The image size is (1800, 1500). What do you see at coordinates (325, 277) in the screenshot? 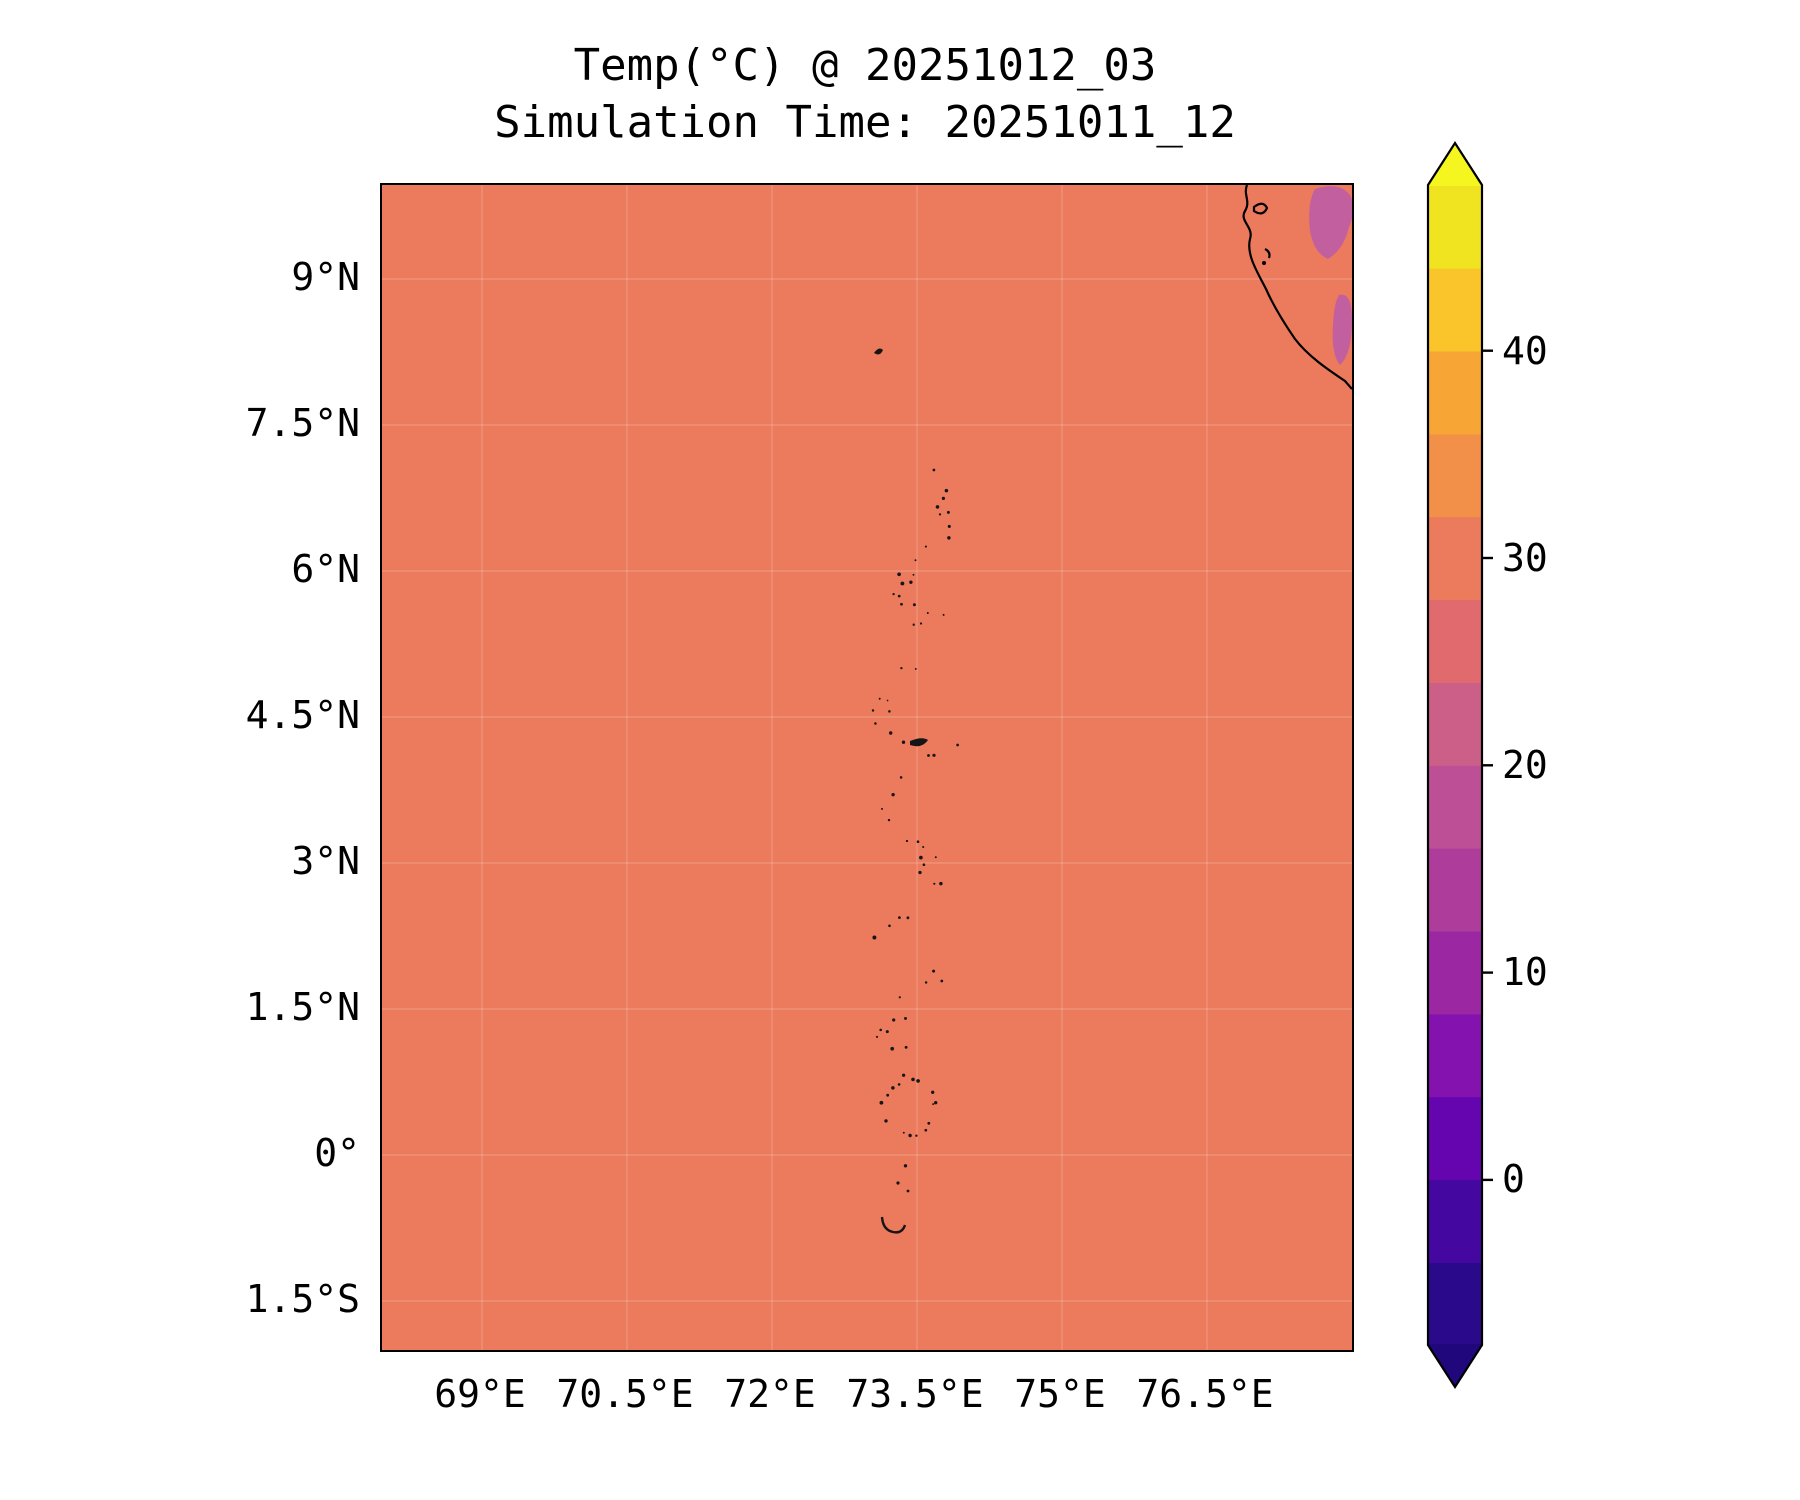
I see `y-tick-label: 9°N` at bounding box center [325, 277].